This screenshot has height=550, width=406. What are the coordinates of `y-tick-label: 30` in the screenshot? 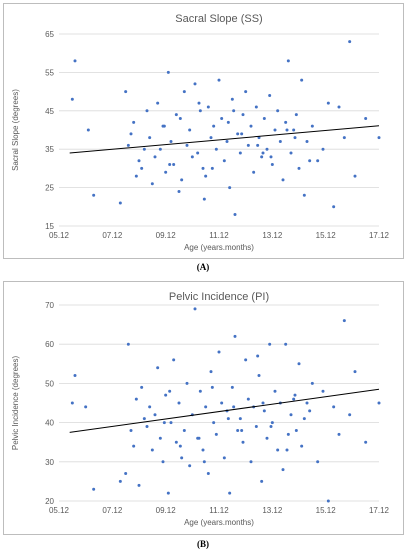 It's located at (49, 462).